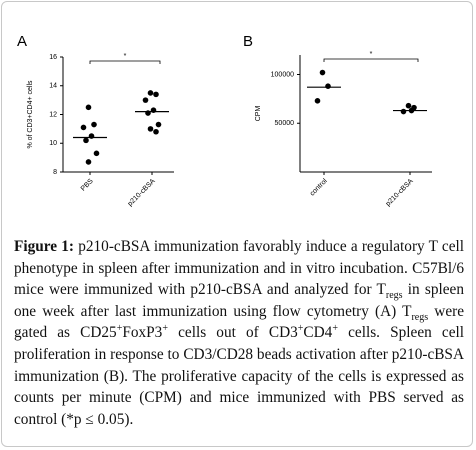  Describe the element at coordinates (258, 114) in the screenshot. I see `y-axis-label: CPM` at that location.